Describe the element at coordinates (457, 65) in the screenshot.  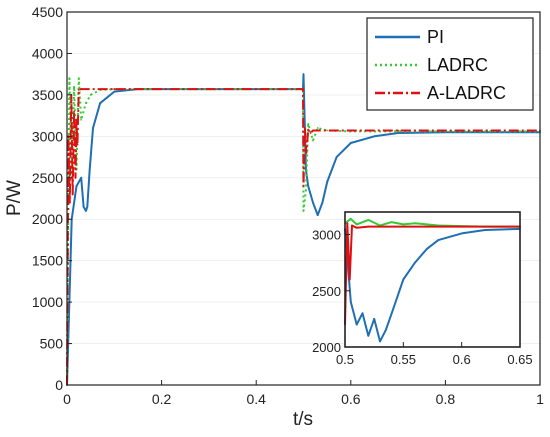
I see `legend-label-ladrc: LADRC` at that location.